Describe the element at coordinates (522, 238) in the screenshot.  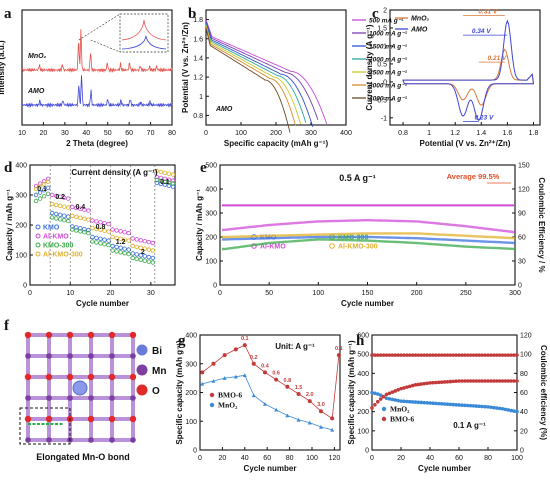
I see `y2-tick-label: 60` at that location.